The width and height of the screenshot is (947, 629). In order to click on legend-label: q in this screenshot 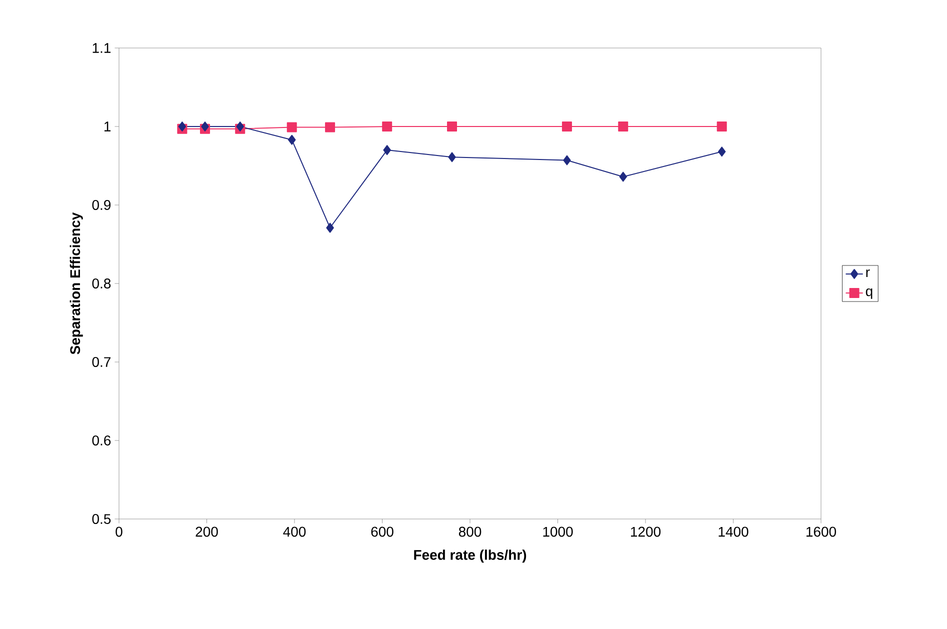, I will do `click(869, 293)`.